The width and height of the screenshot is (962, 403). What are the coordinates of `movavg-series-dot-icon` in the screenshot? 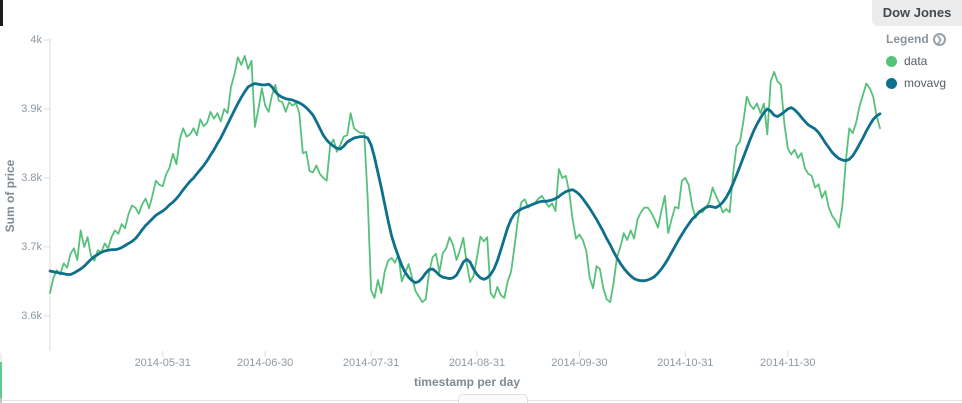 It's located at (891, 83).